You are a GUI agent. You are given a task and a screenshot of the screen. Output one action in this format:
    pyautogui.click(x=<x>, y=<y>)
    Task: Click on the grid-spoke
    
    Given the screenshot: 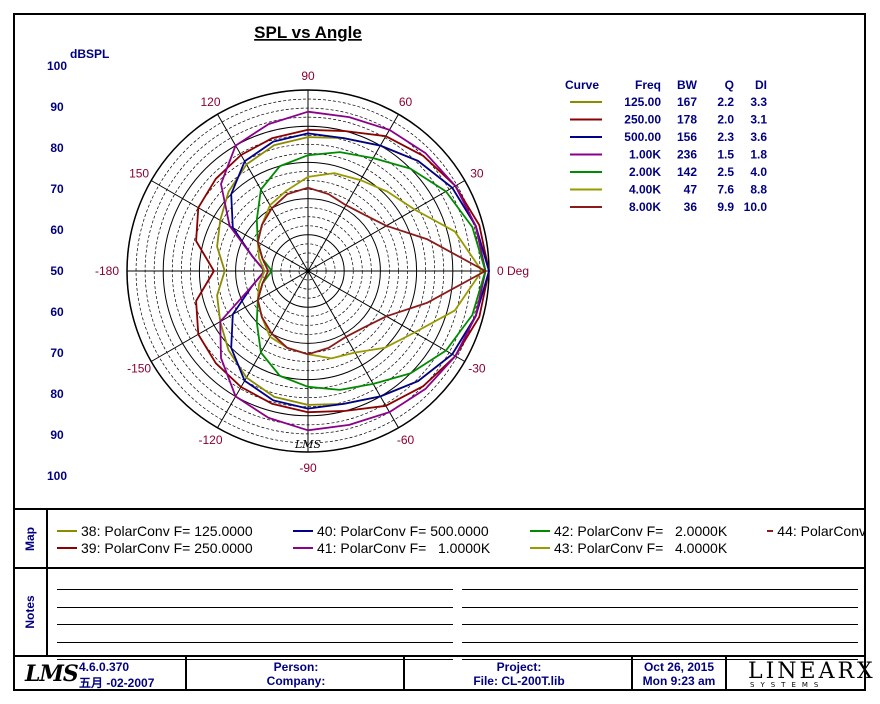 What is the action you would take?
    pyautogui.click(x=308, y=271)
    